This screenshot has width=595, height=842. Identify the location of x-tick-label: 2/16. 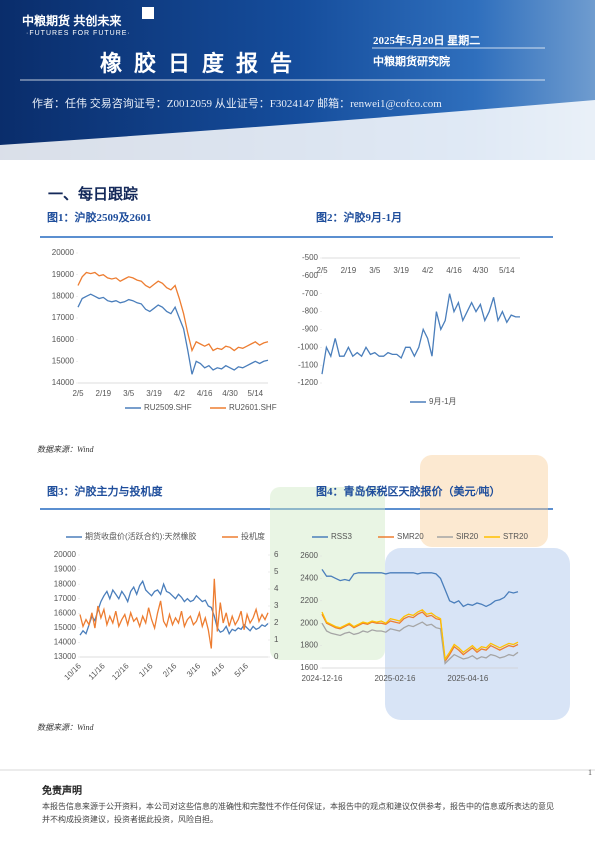
(170, 670).